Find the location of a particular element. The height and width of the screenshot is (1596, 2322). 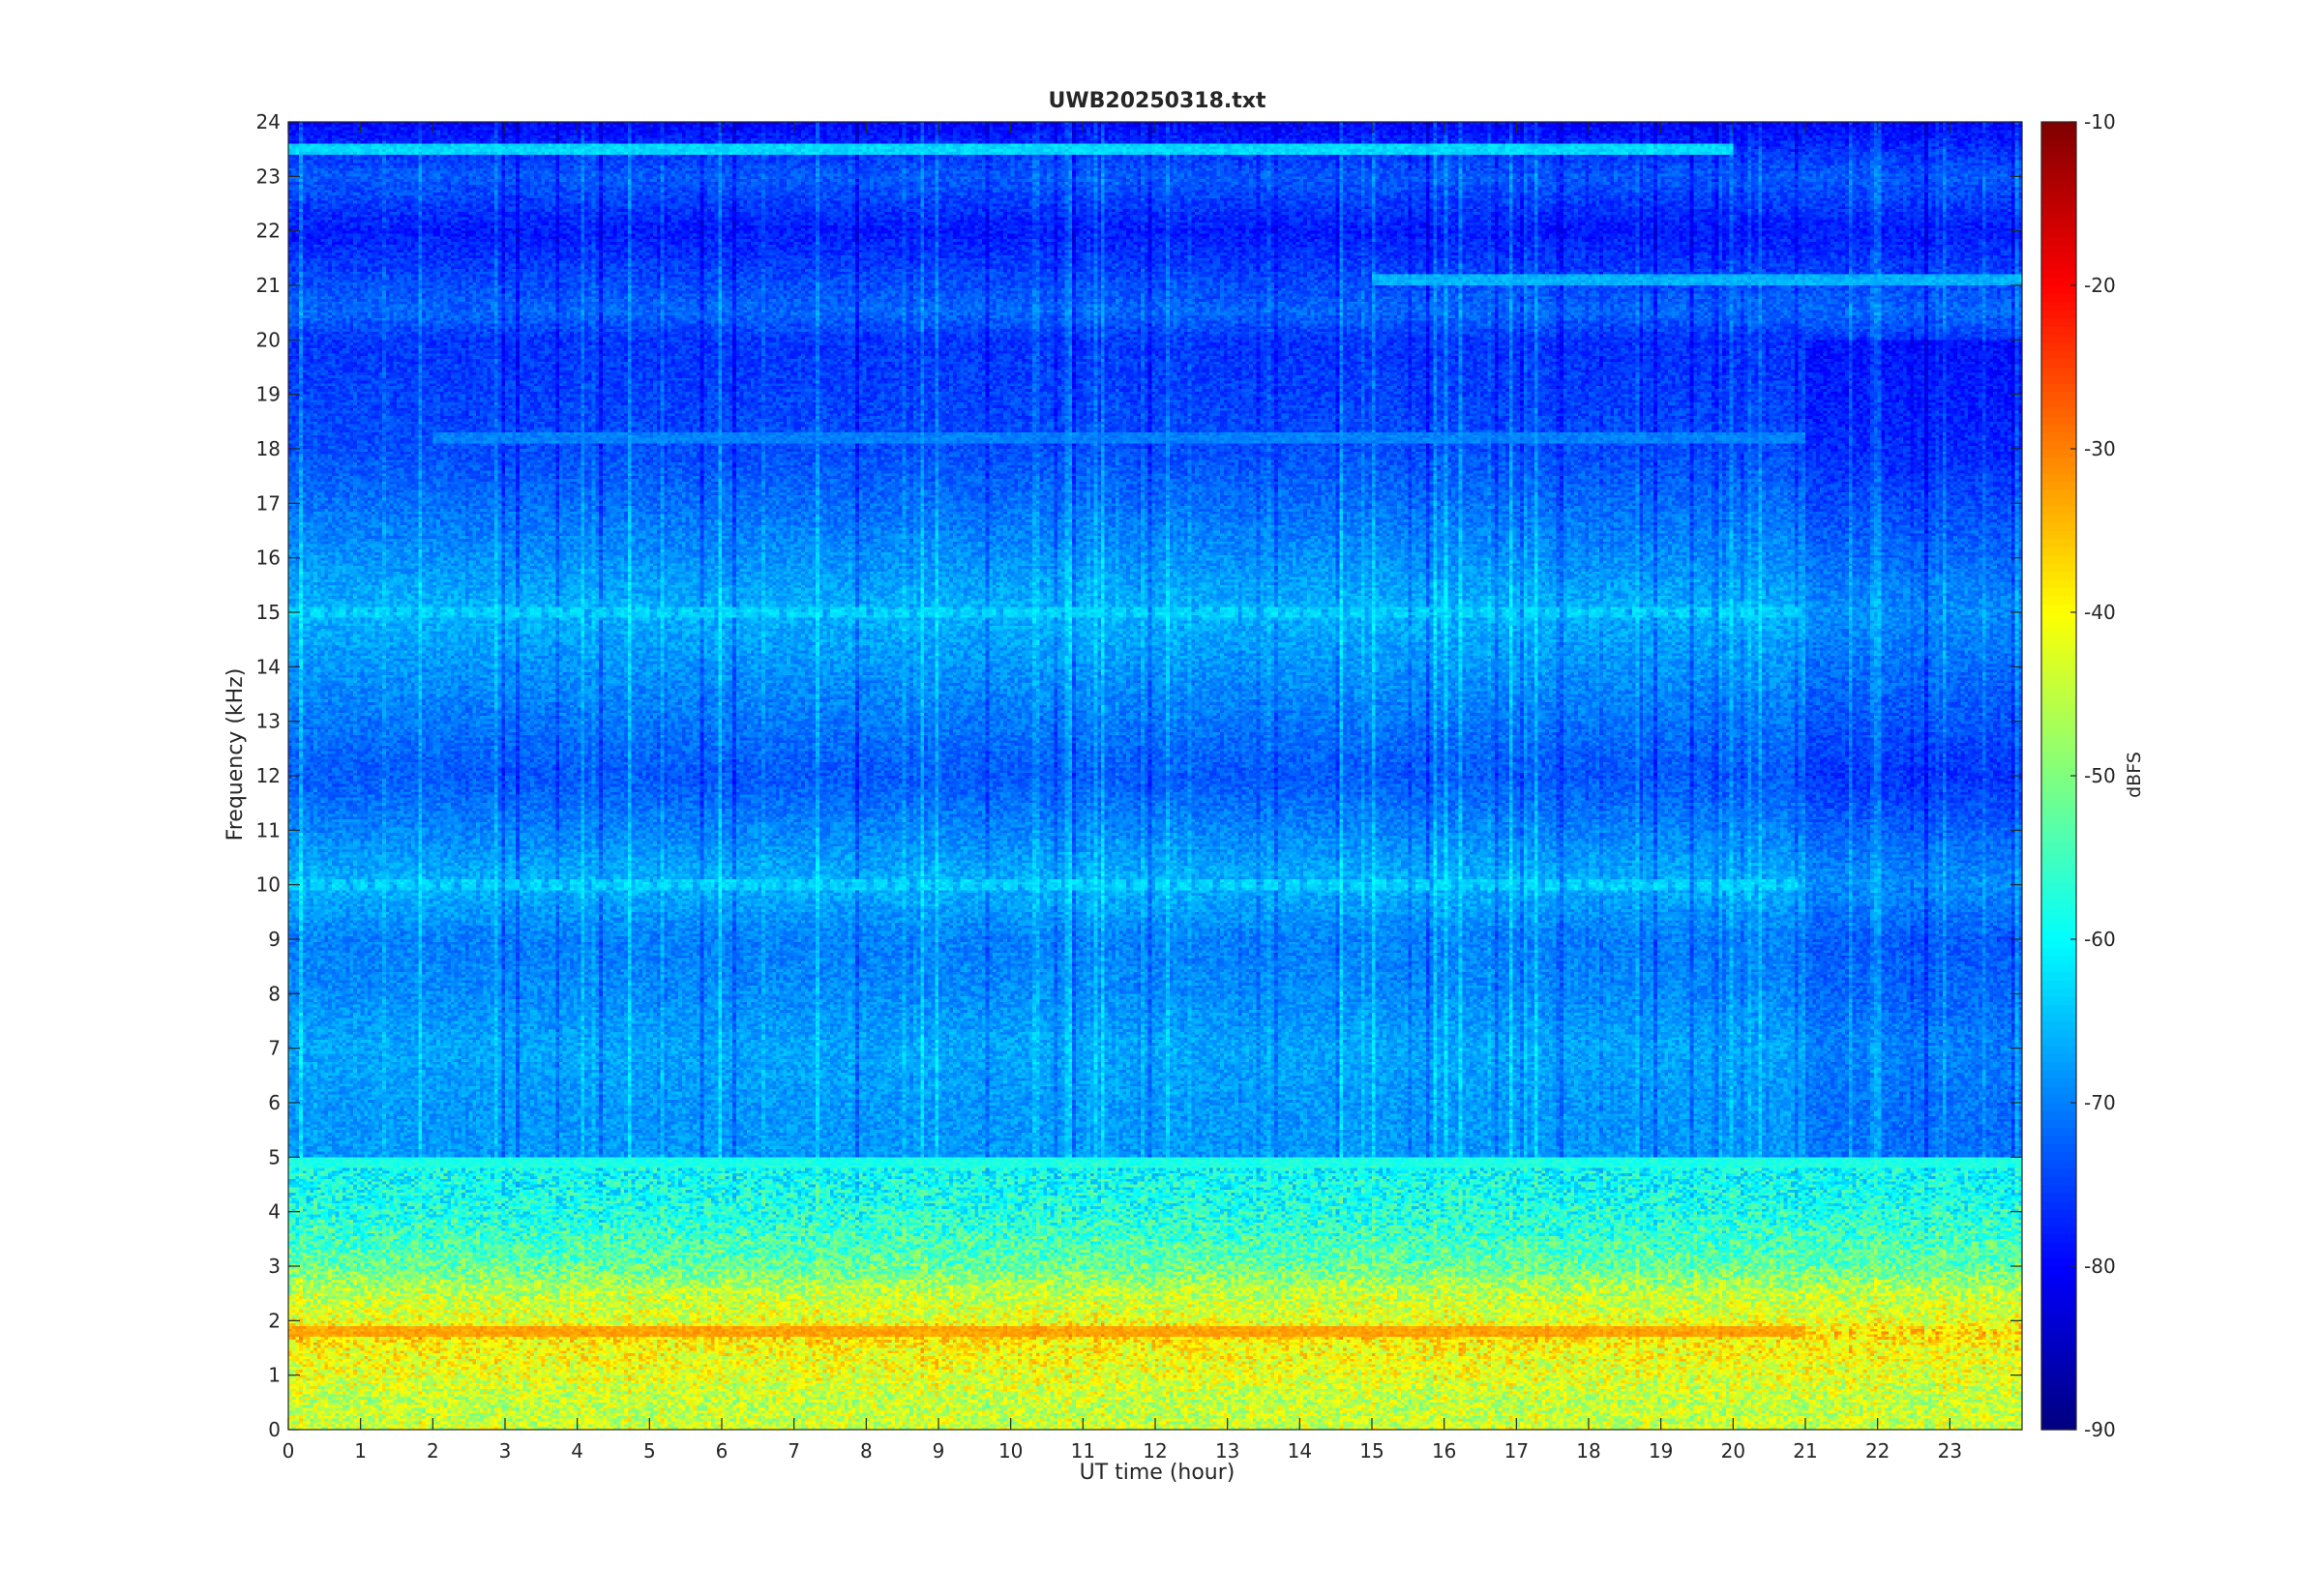

y-tick-label: 15 is located at coordinates (268, 612).